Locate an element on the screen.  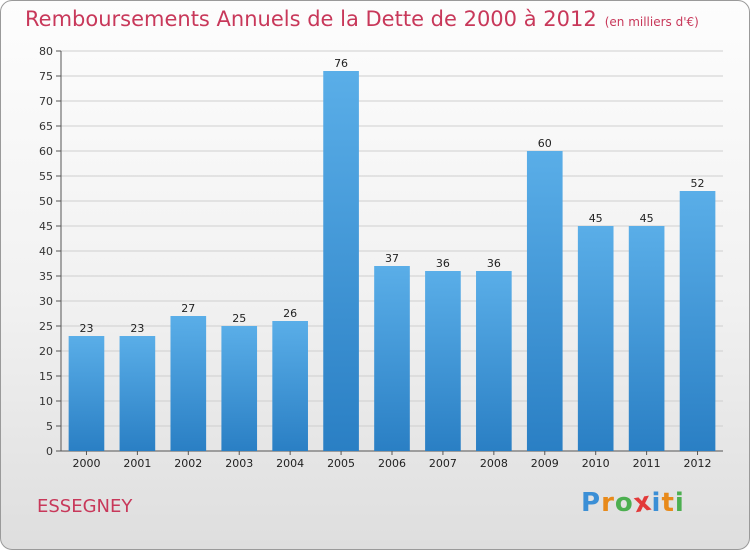
x-tick-label: 2004 is located at coordinates (290, 463).